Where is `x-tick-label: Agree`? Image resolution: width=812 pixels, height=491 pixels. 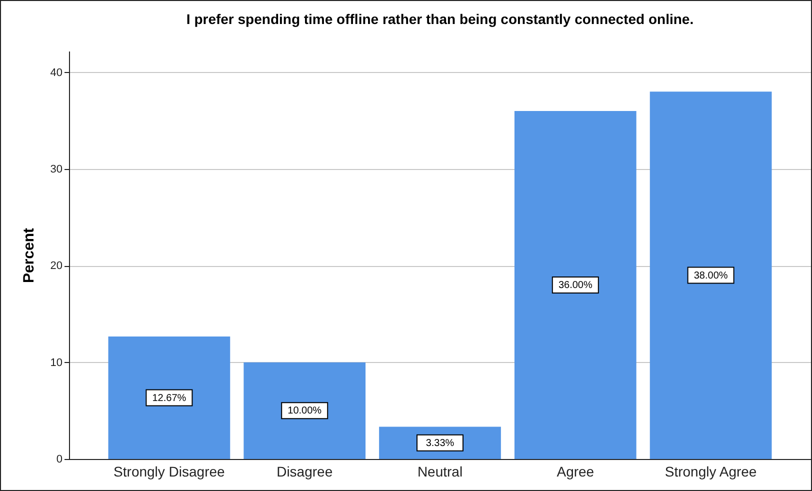 x-tick-label: Agree is located at coordinates (575, 472).